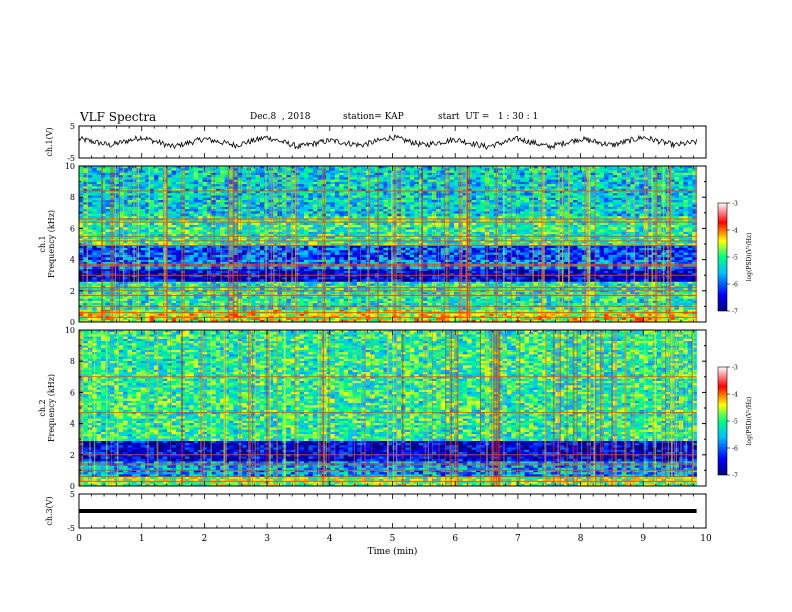 The image size is (792, 612). What do you see at coordinates (142, 539) in the screenshot?
I see `xtick-label: 1` at bounding box center [142, 539].